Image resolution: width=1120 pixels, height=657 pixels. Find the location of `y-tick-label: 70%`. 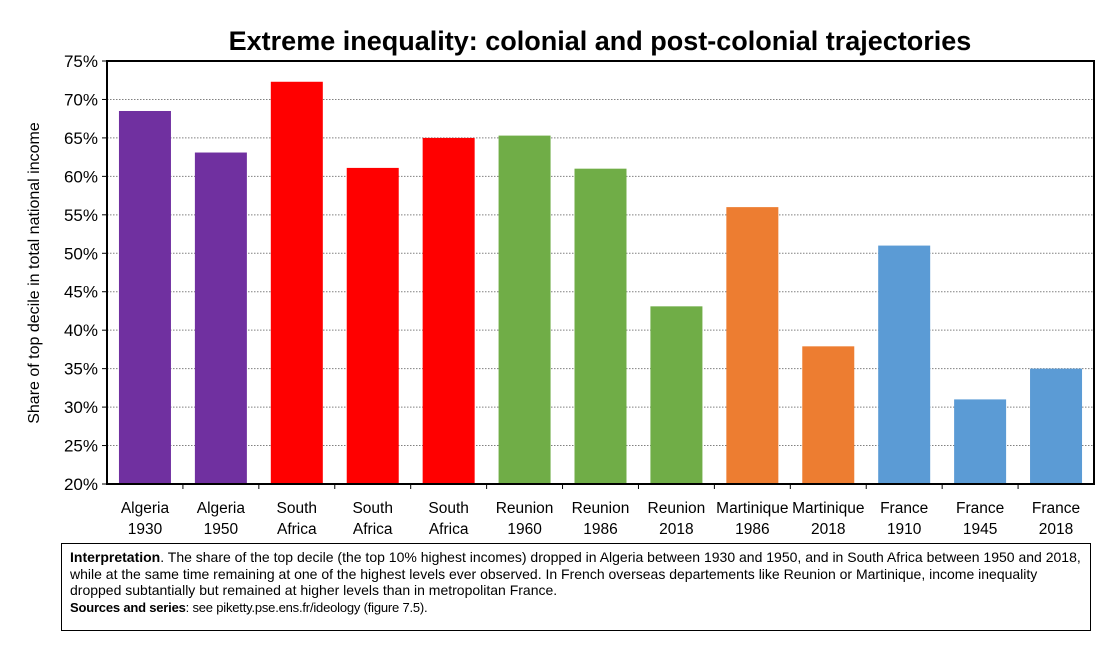

y-tick-label: 70% is located at coordinates (81, 99).